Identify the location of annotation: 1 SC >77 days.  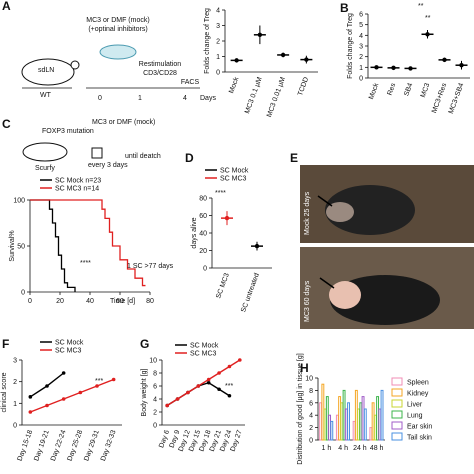
(150, 266).